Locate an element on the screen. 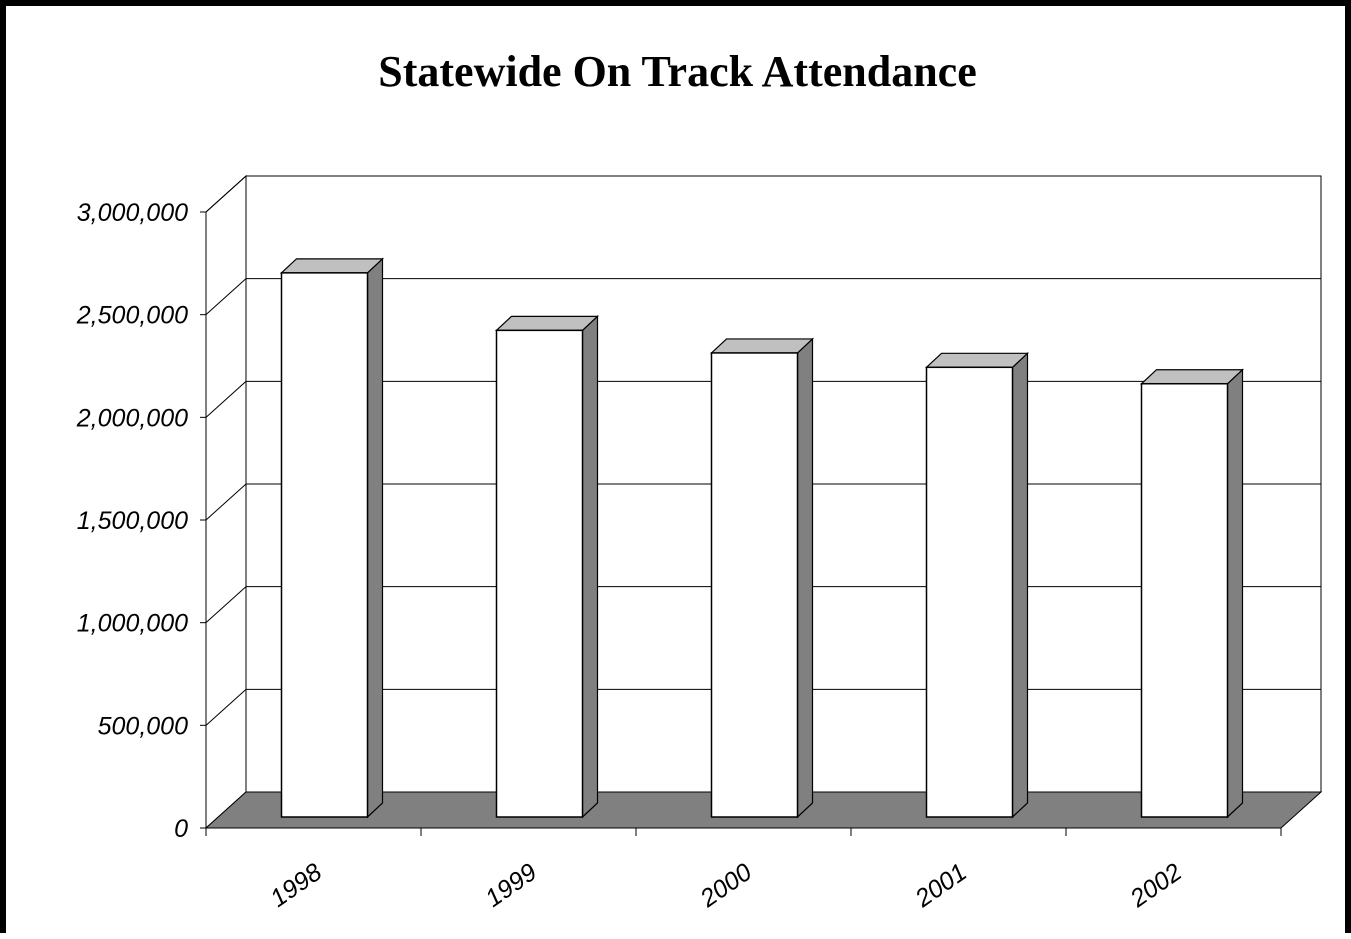  x-tick-label: 1998 is located at coordinates (296, 885).